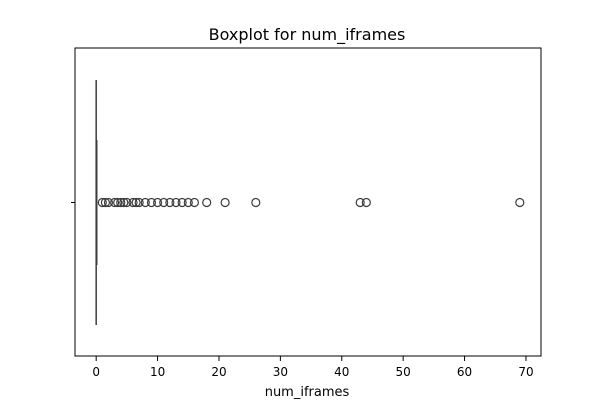  What do you see at coordinates (525, 372) in the screenshot?
I see `x-tick-label: 70` at bounding box center [525, 372].